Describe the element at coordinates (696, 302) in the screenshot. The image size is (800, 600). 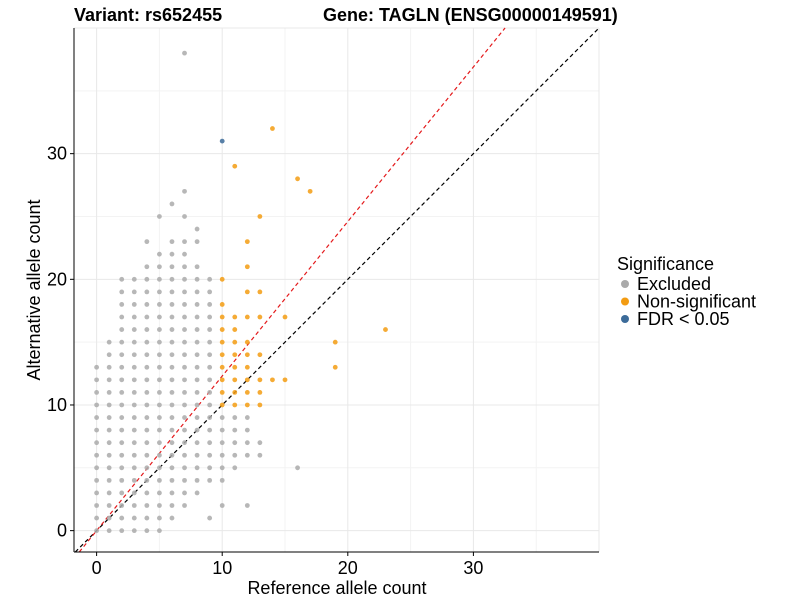
I see `legend-label: Non-significant` at that location.